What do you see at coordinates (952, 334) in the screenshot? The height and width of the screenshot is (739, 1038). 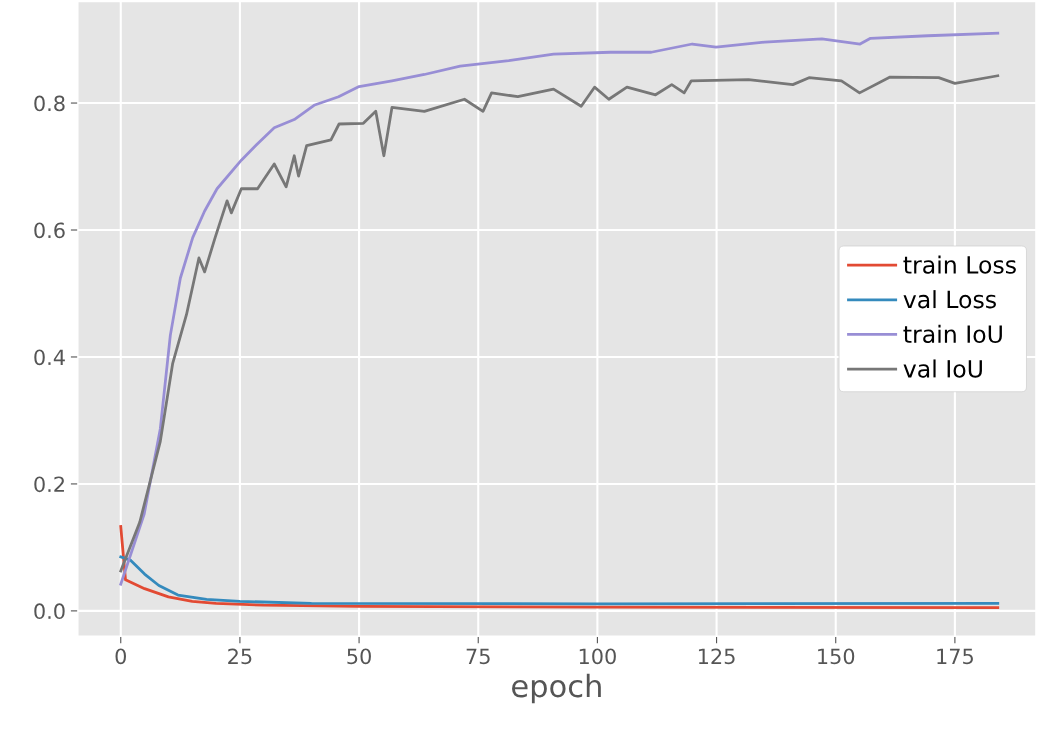 I see `legend-label: train IoU` at bounding box center [952, 334].